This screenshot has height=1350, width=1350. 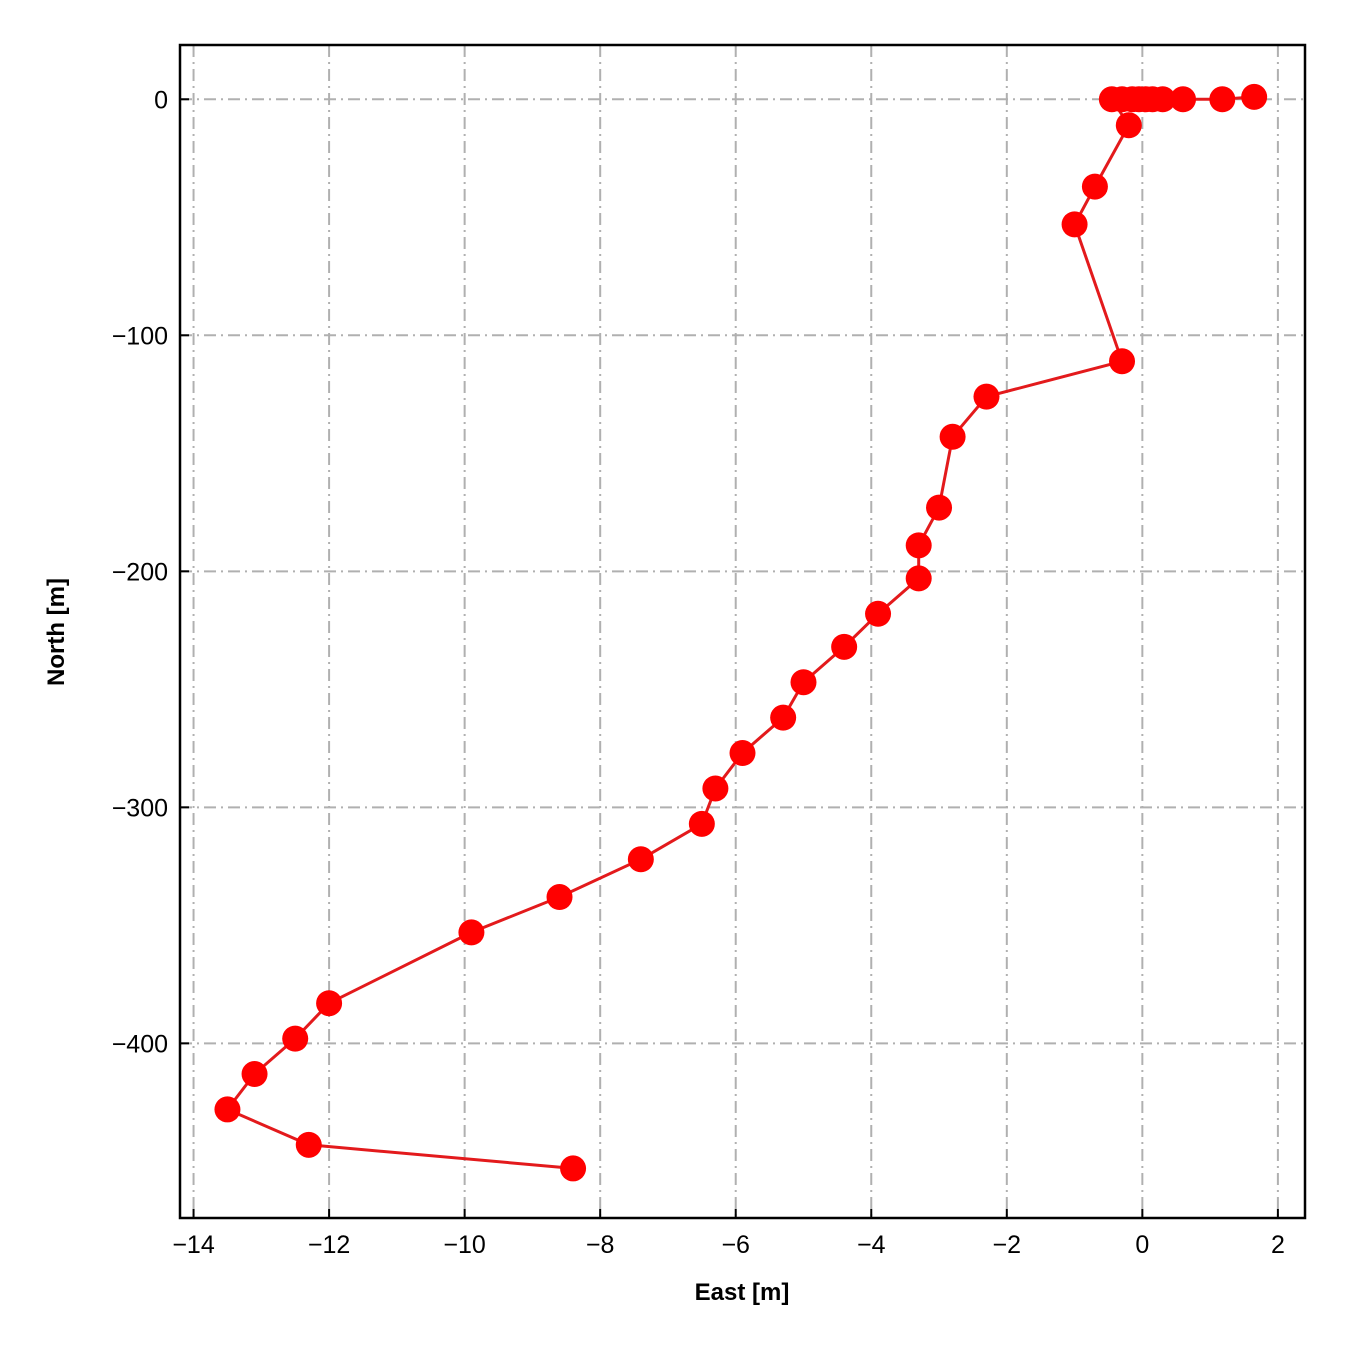 What do you see at coordinates (56, 632) in the screenshot?
I see `y-axis-label: North [m]` at bounding box center [56, 632].